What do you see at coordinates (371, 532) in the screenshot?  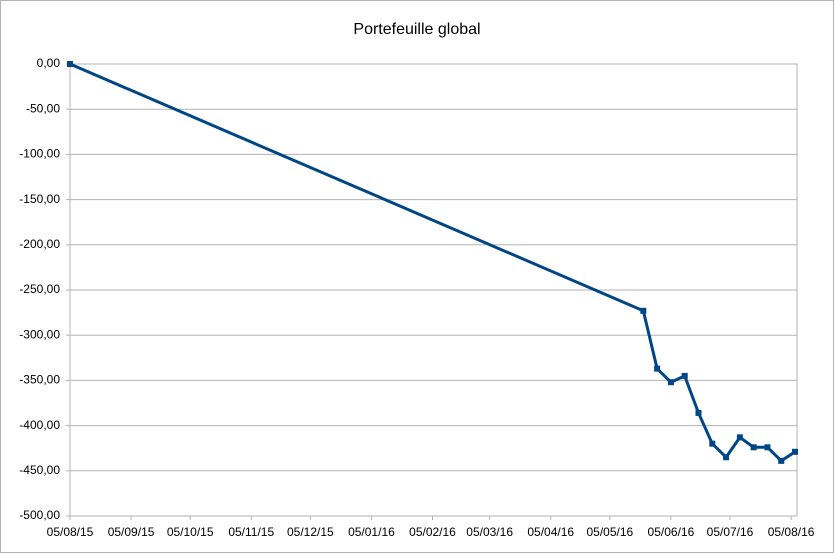 I see `x-tick-label: 05/01/16` at bounding box center [371, 532].